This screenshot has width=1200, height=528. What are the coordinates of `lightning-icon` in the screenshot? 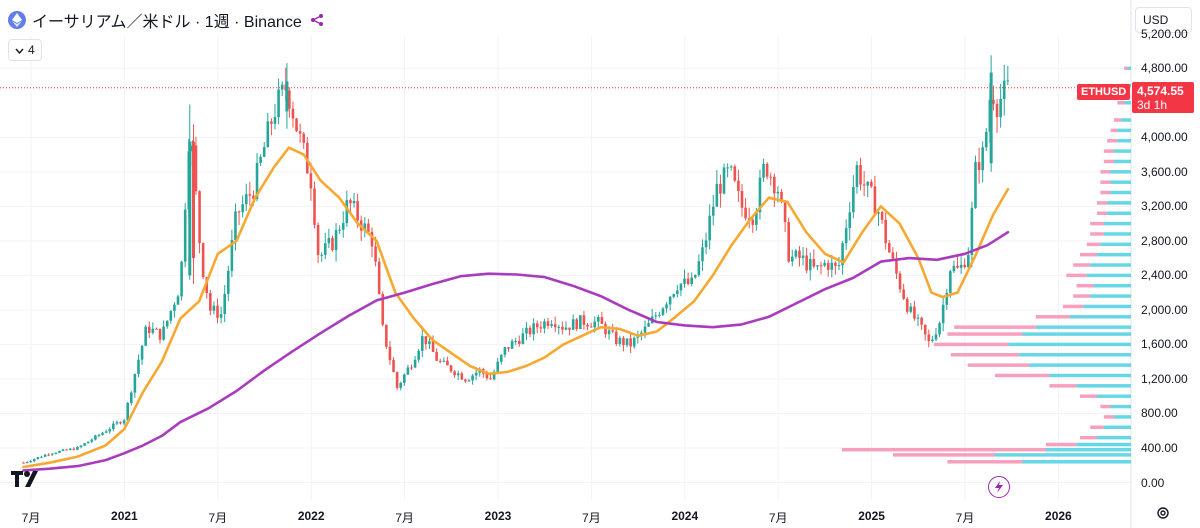 It's located at (999, 487).